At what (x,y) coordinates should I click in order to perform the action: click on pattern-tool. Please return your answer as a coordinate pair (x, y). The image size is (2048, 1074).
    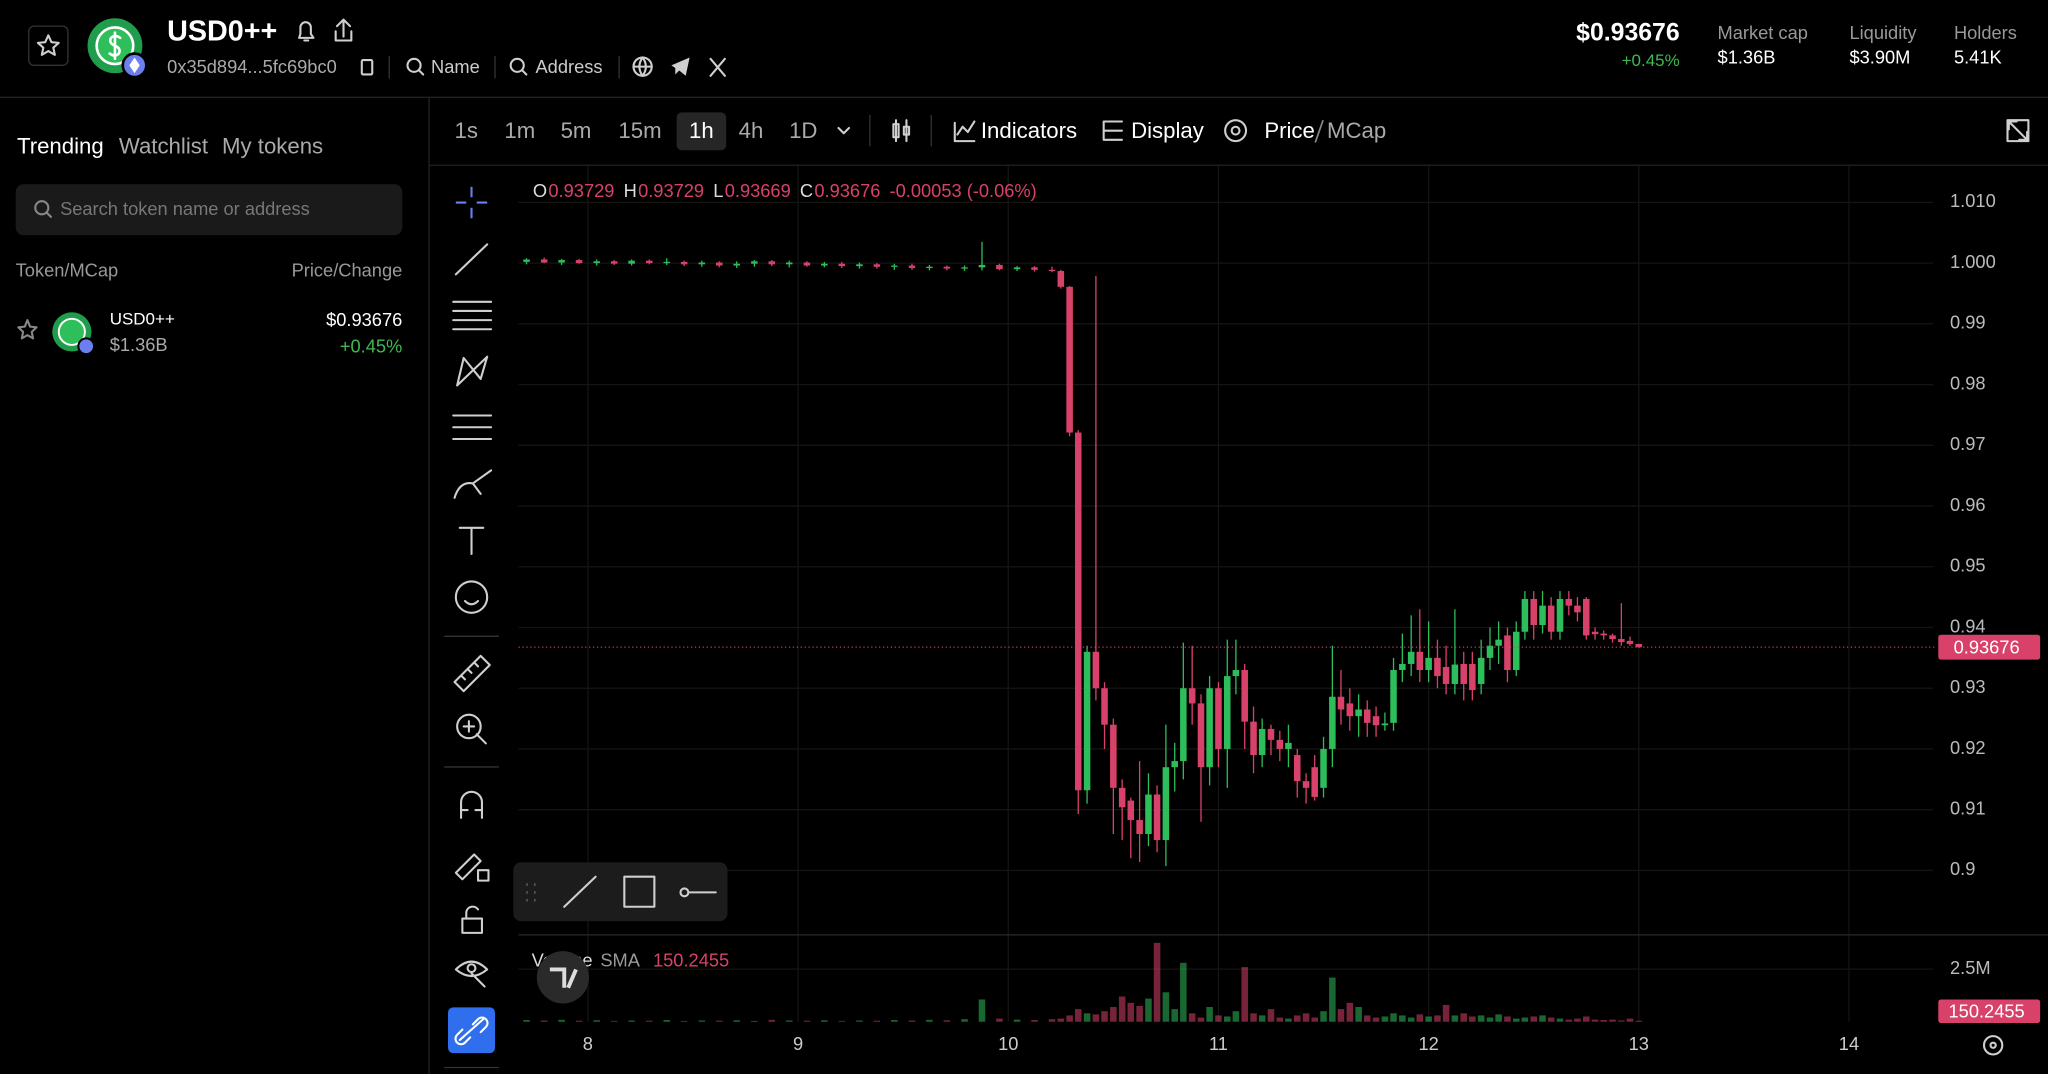
    Looking at the image, I should click on (472, 371).